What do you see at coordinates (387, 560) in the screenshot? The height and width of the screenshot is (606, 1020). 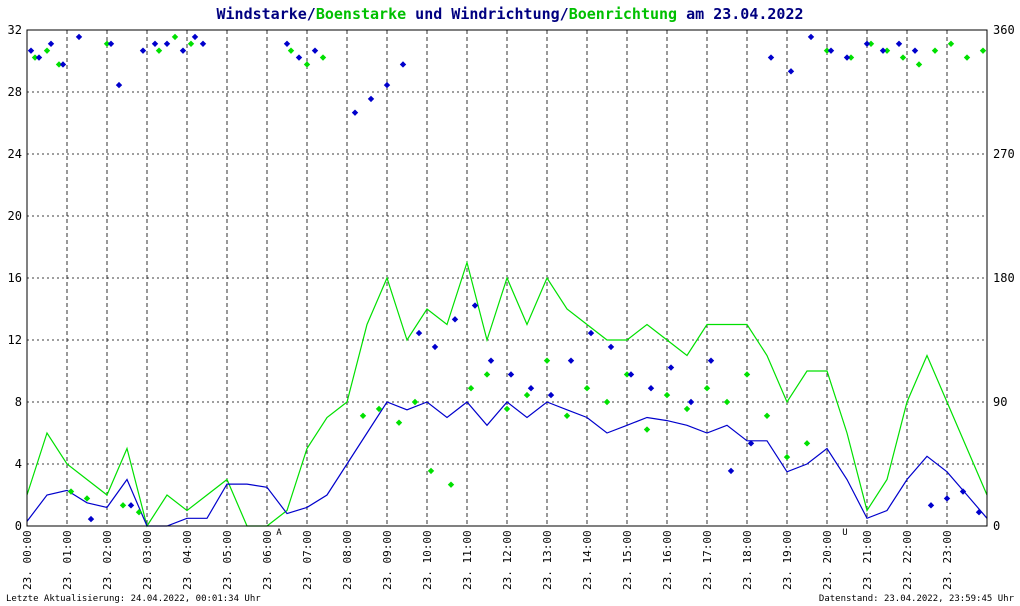 I see `x-tick-label: 23. 09:00` at bounding box center [387, 560].